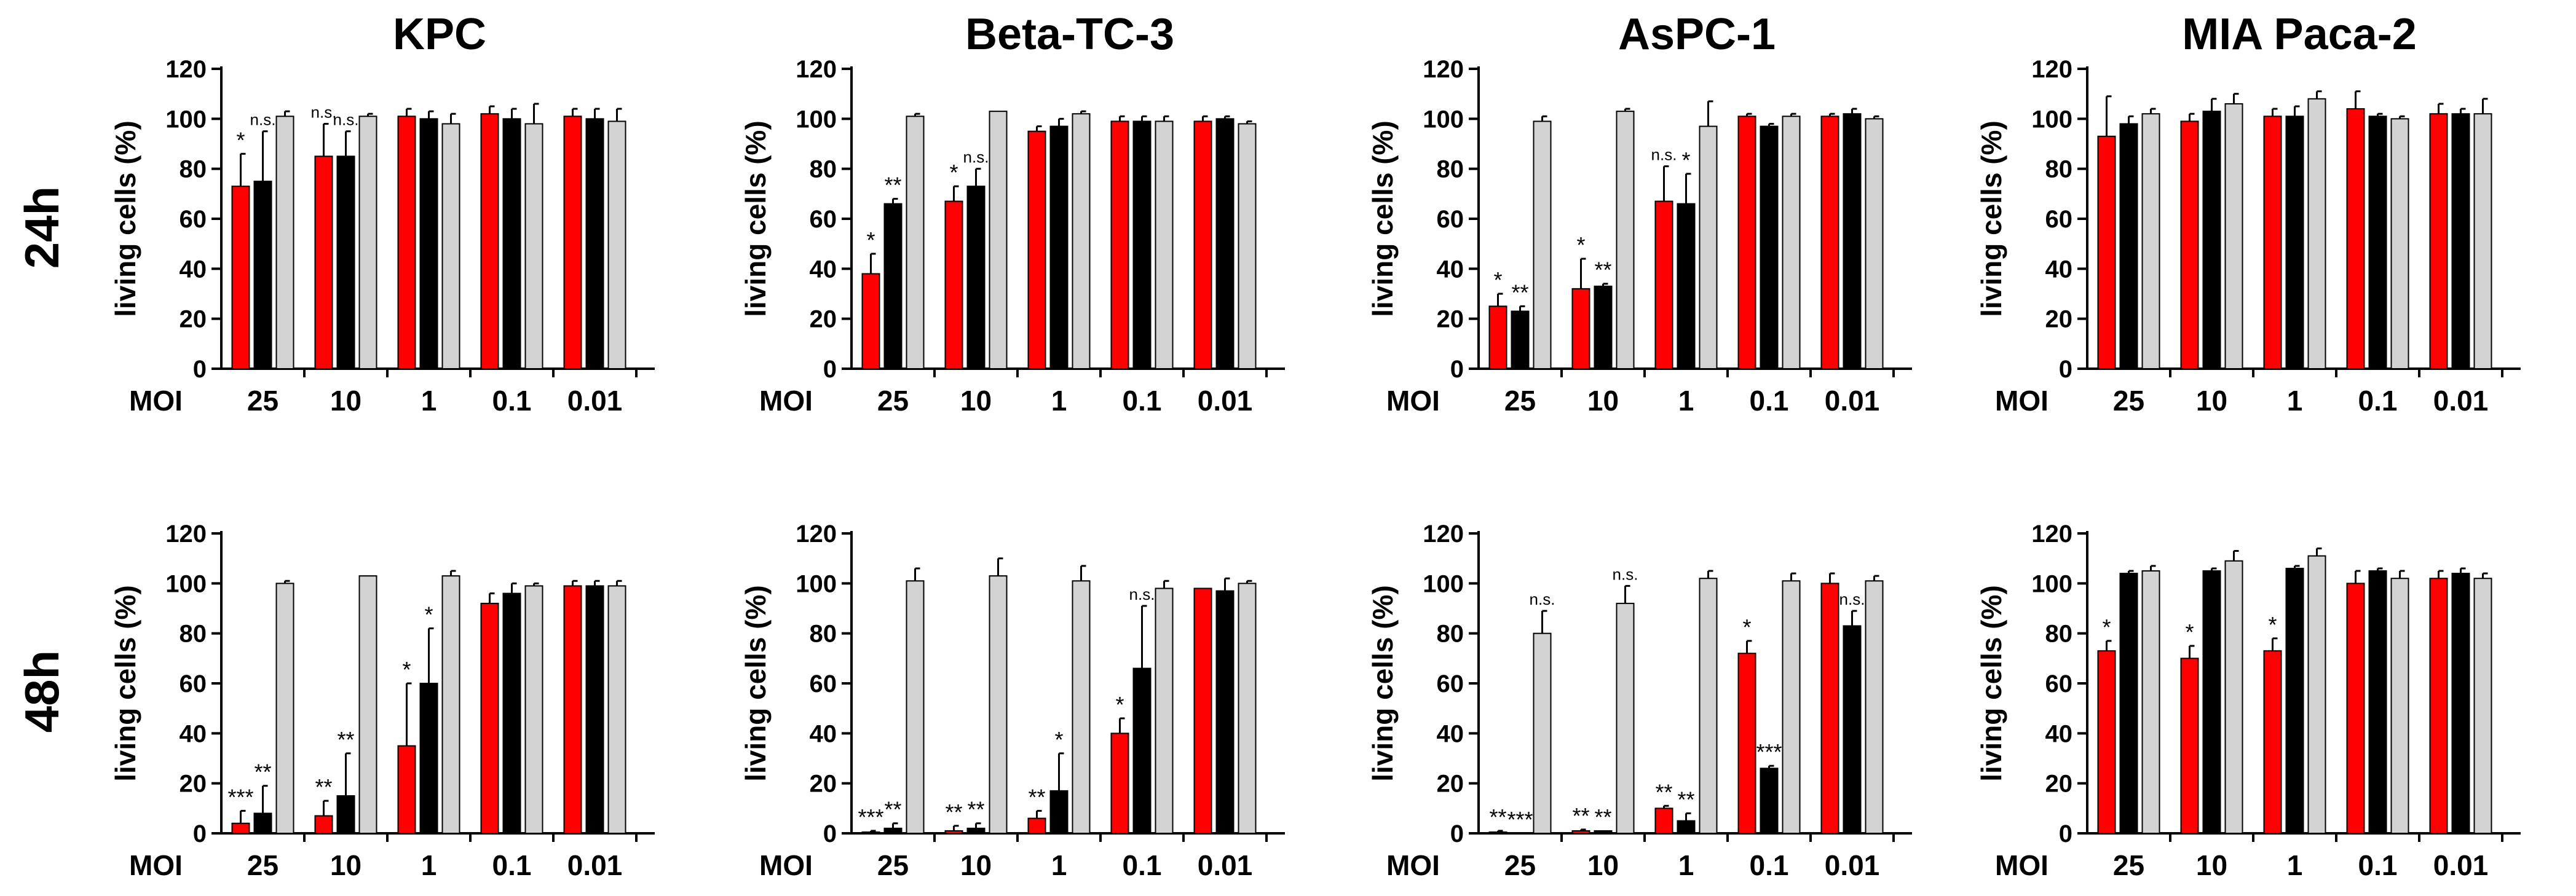  Describe the element at coordinates (440, 34) in the screenshot. I see `panel-title-kpc: KPC` at that location.